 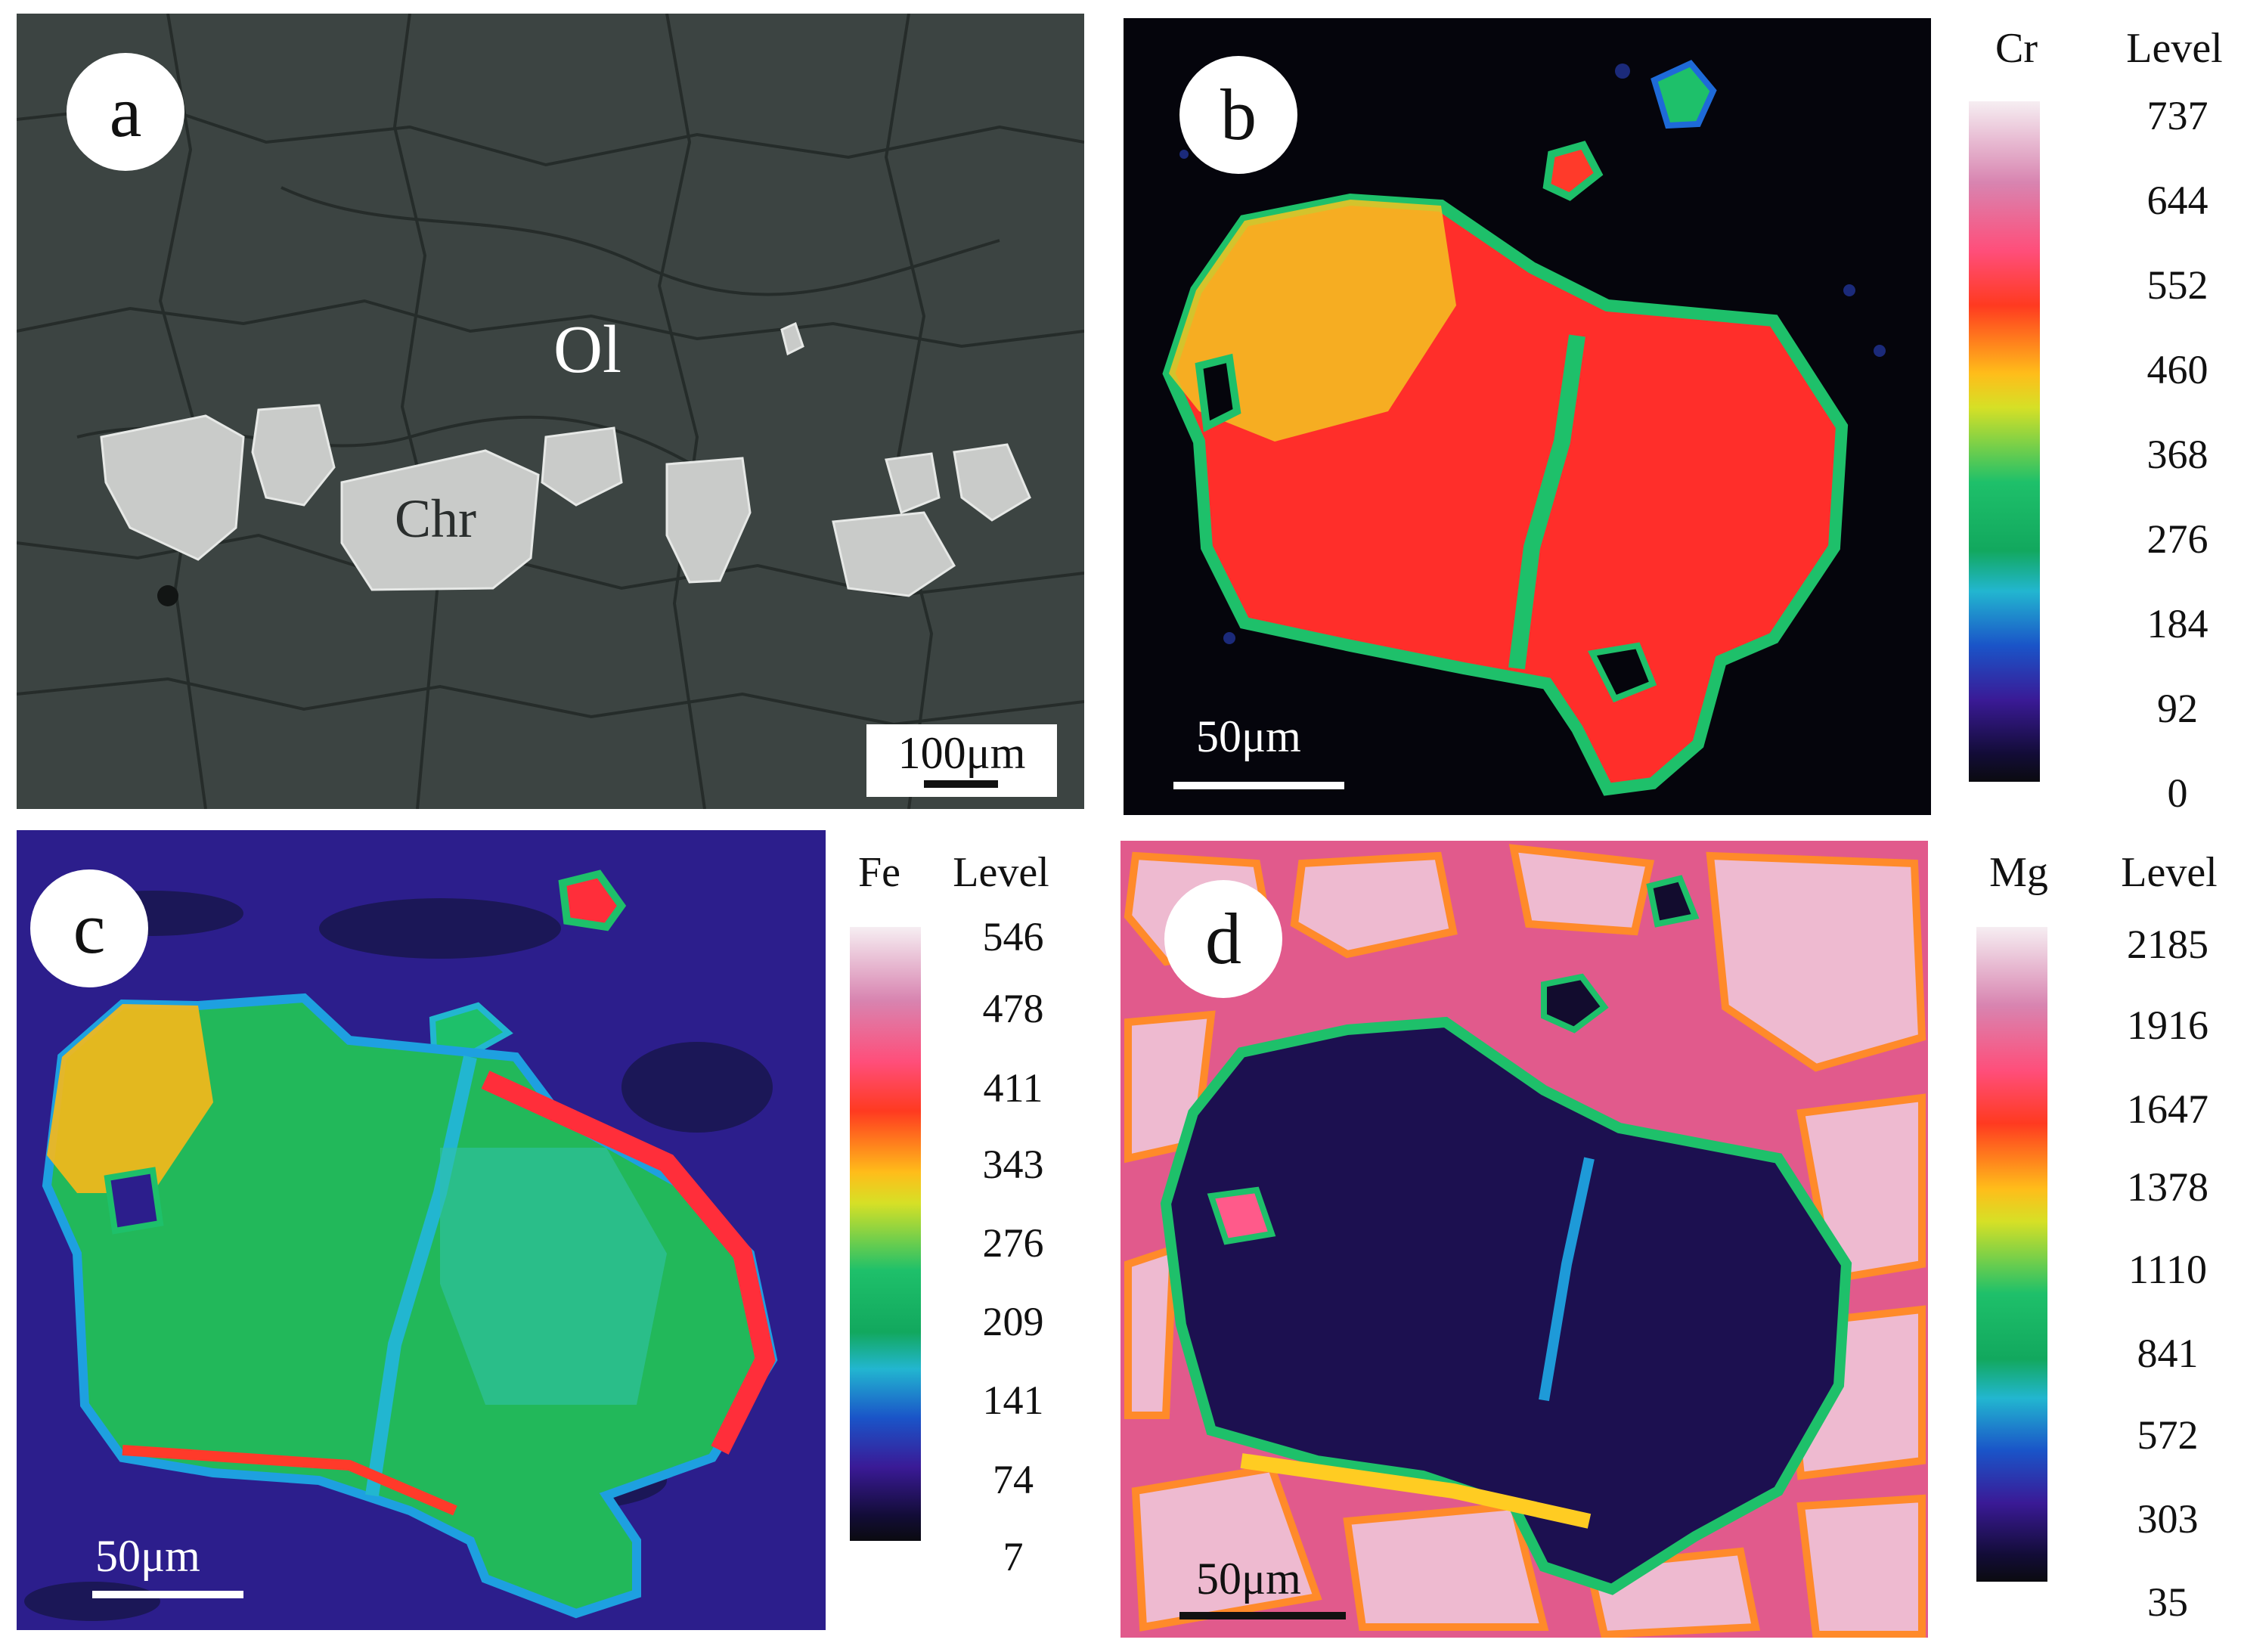 What do you see at coordinates (2177, 709) in the screenshot?
I see `cr-level-tick: 92` at bounding box center [2177, 709].